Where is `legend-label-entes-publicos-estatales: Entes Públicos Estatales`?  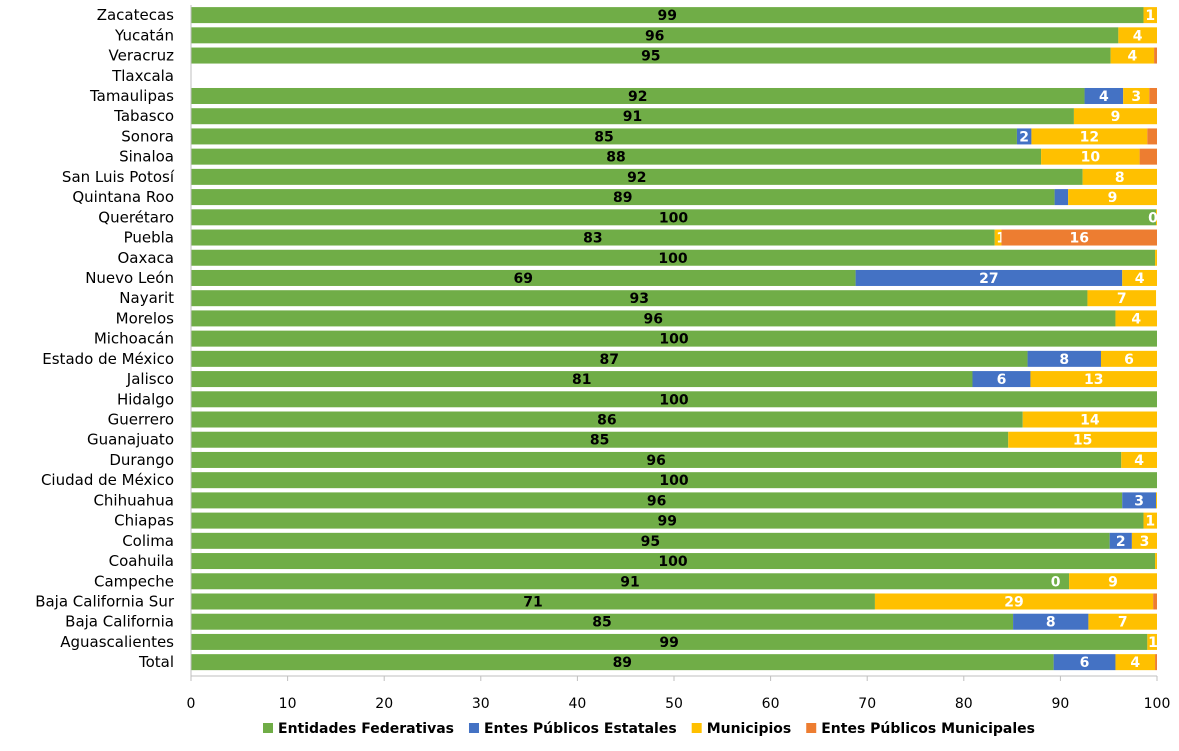
legend-label-entes-publicos-estatales: Entes Públicos Estatales is located at coordinates (580, 729).